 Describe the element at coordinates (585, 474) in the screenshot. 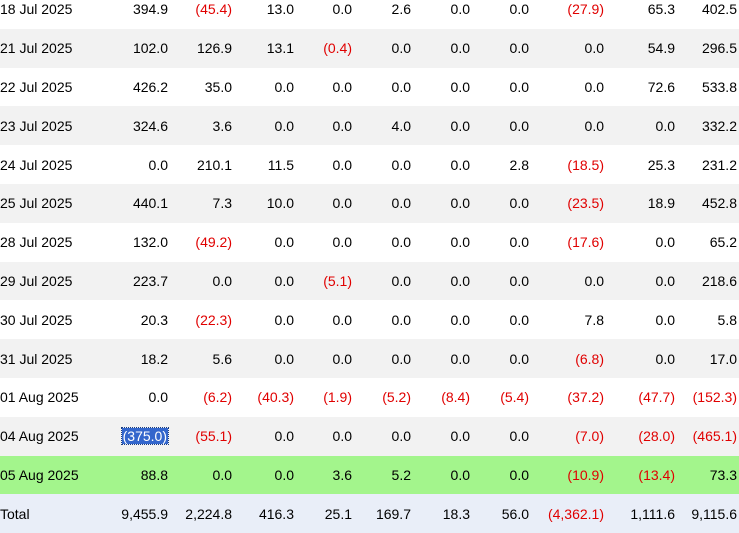

I see `value-cell: (10.9)` at that location.